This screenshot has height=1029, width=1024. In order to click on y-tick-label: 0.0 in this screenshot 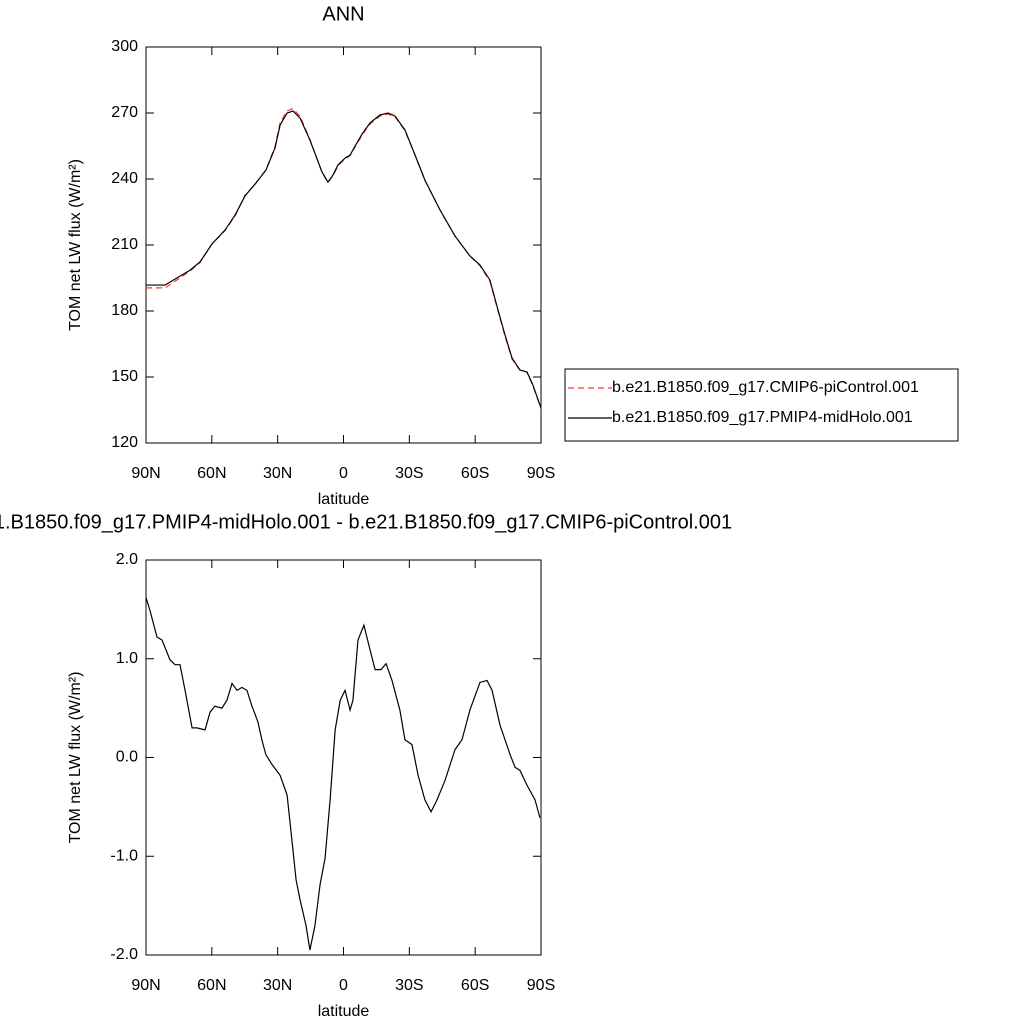, I will do `click(127, 757)`.